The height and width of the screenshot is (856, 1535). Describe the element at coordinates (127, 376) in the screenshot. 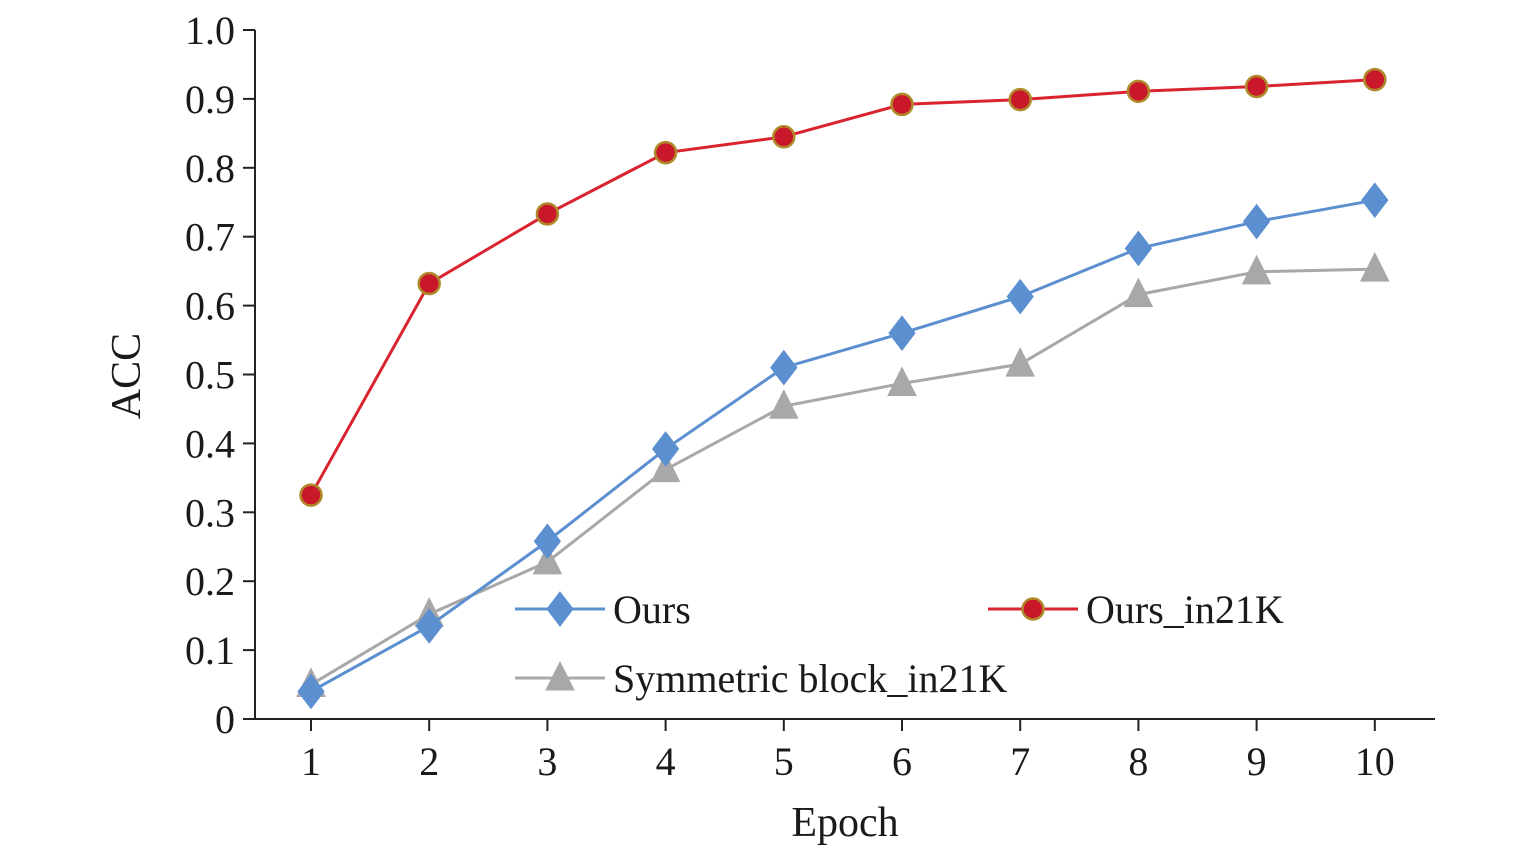

I see `y-axis-title: ACC` at that location.